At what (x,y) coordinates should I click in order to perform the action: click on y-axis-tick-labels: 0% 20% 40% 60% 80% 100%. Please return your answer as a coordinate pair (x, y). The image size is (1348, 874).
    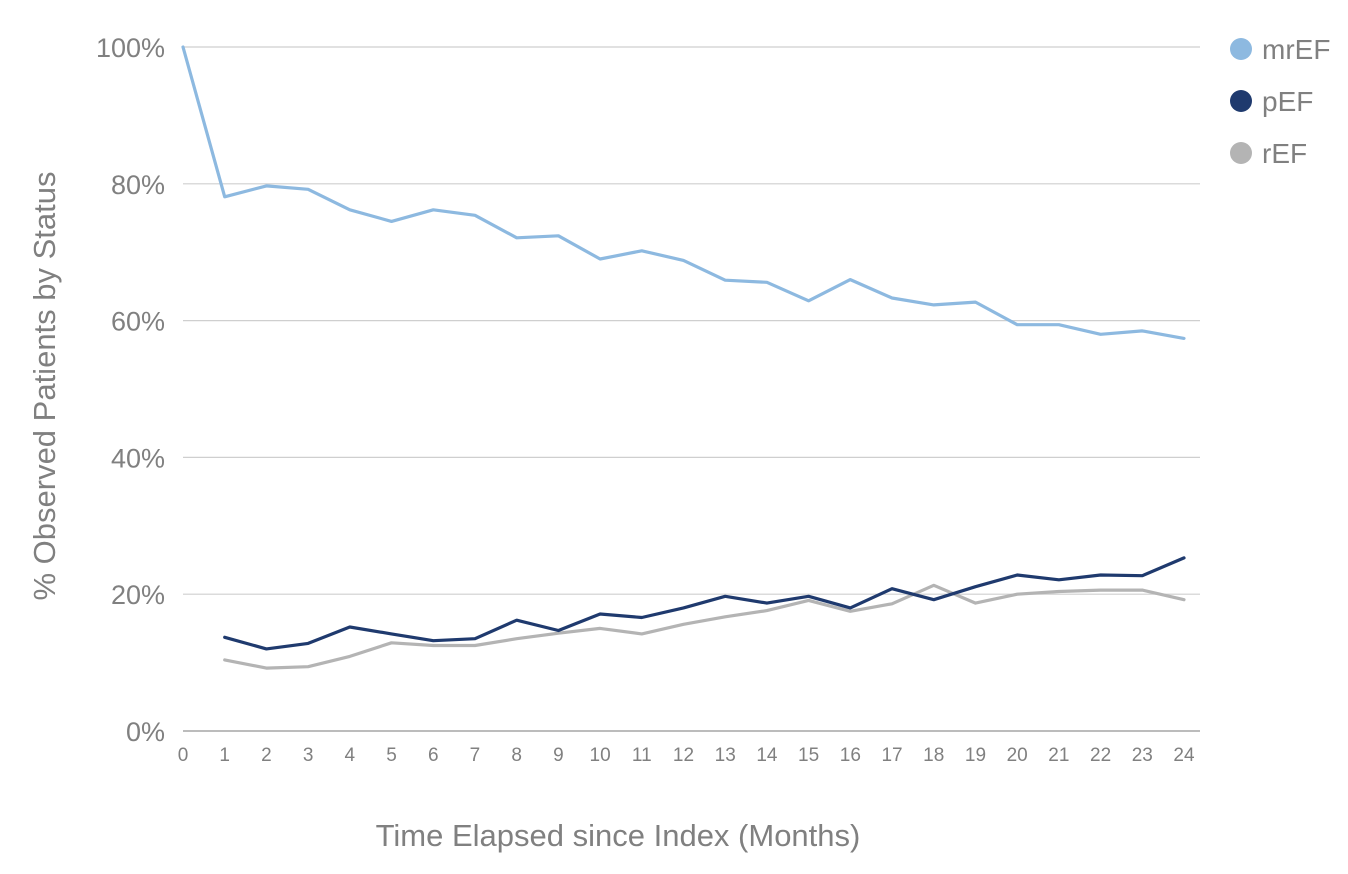
    Looking at the image, I should click on (130, 390).